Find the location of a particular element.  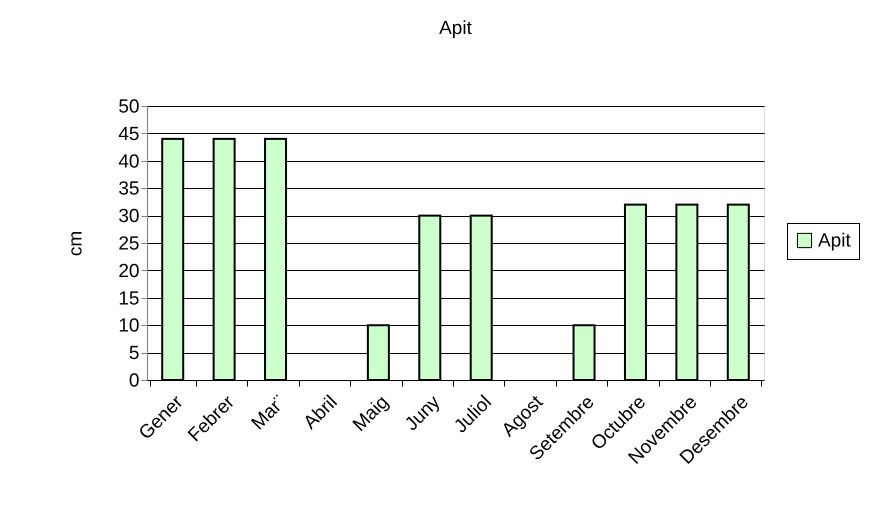

y-tick-label: 30 is located at coordinates (129, 217).